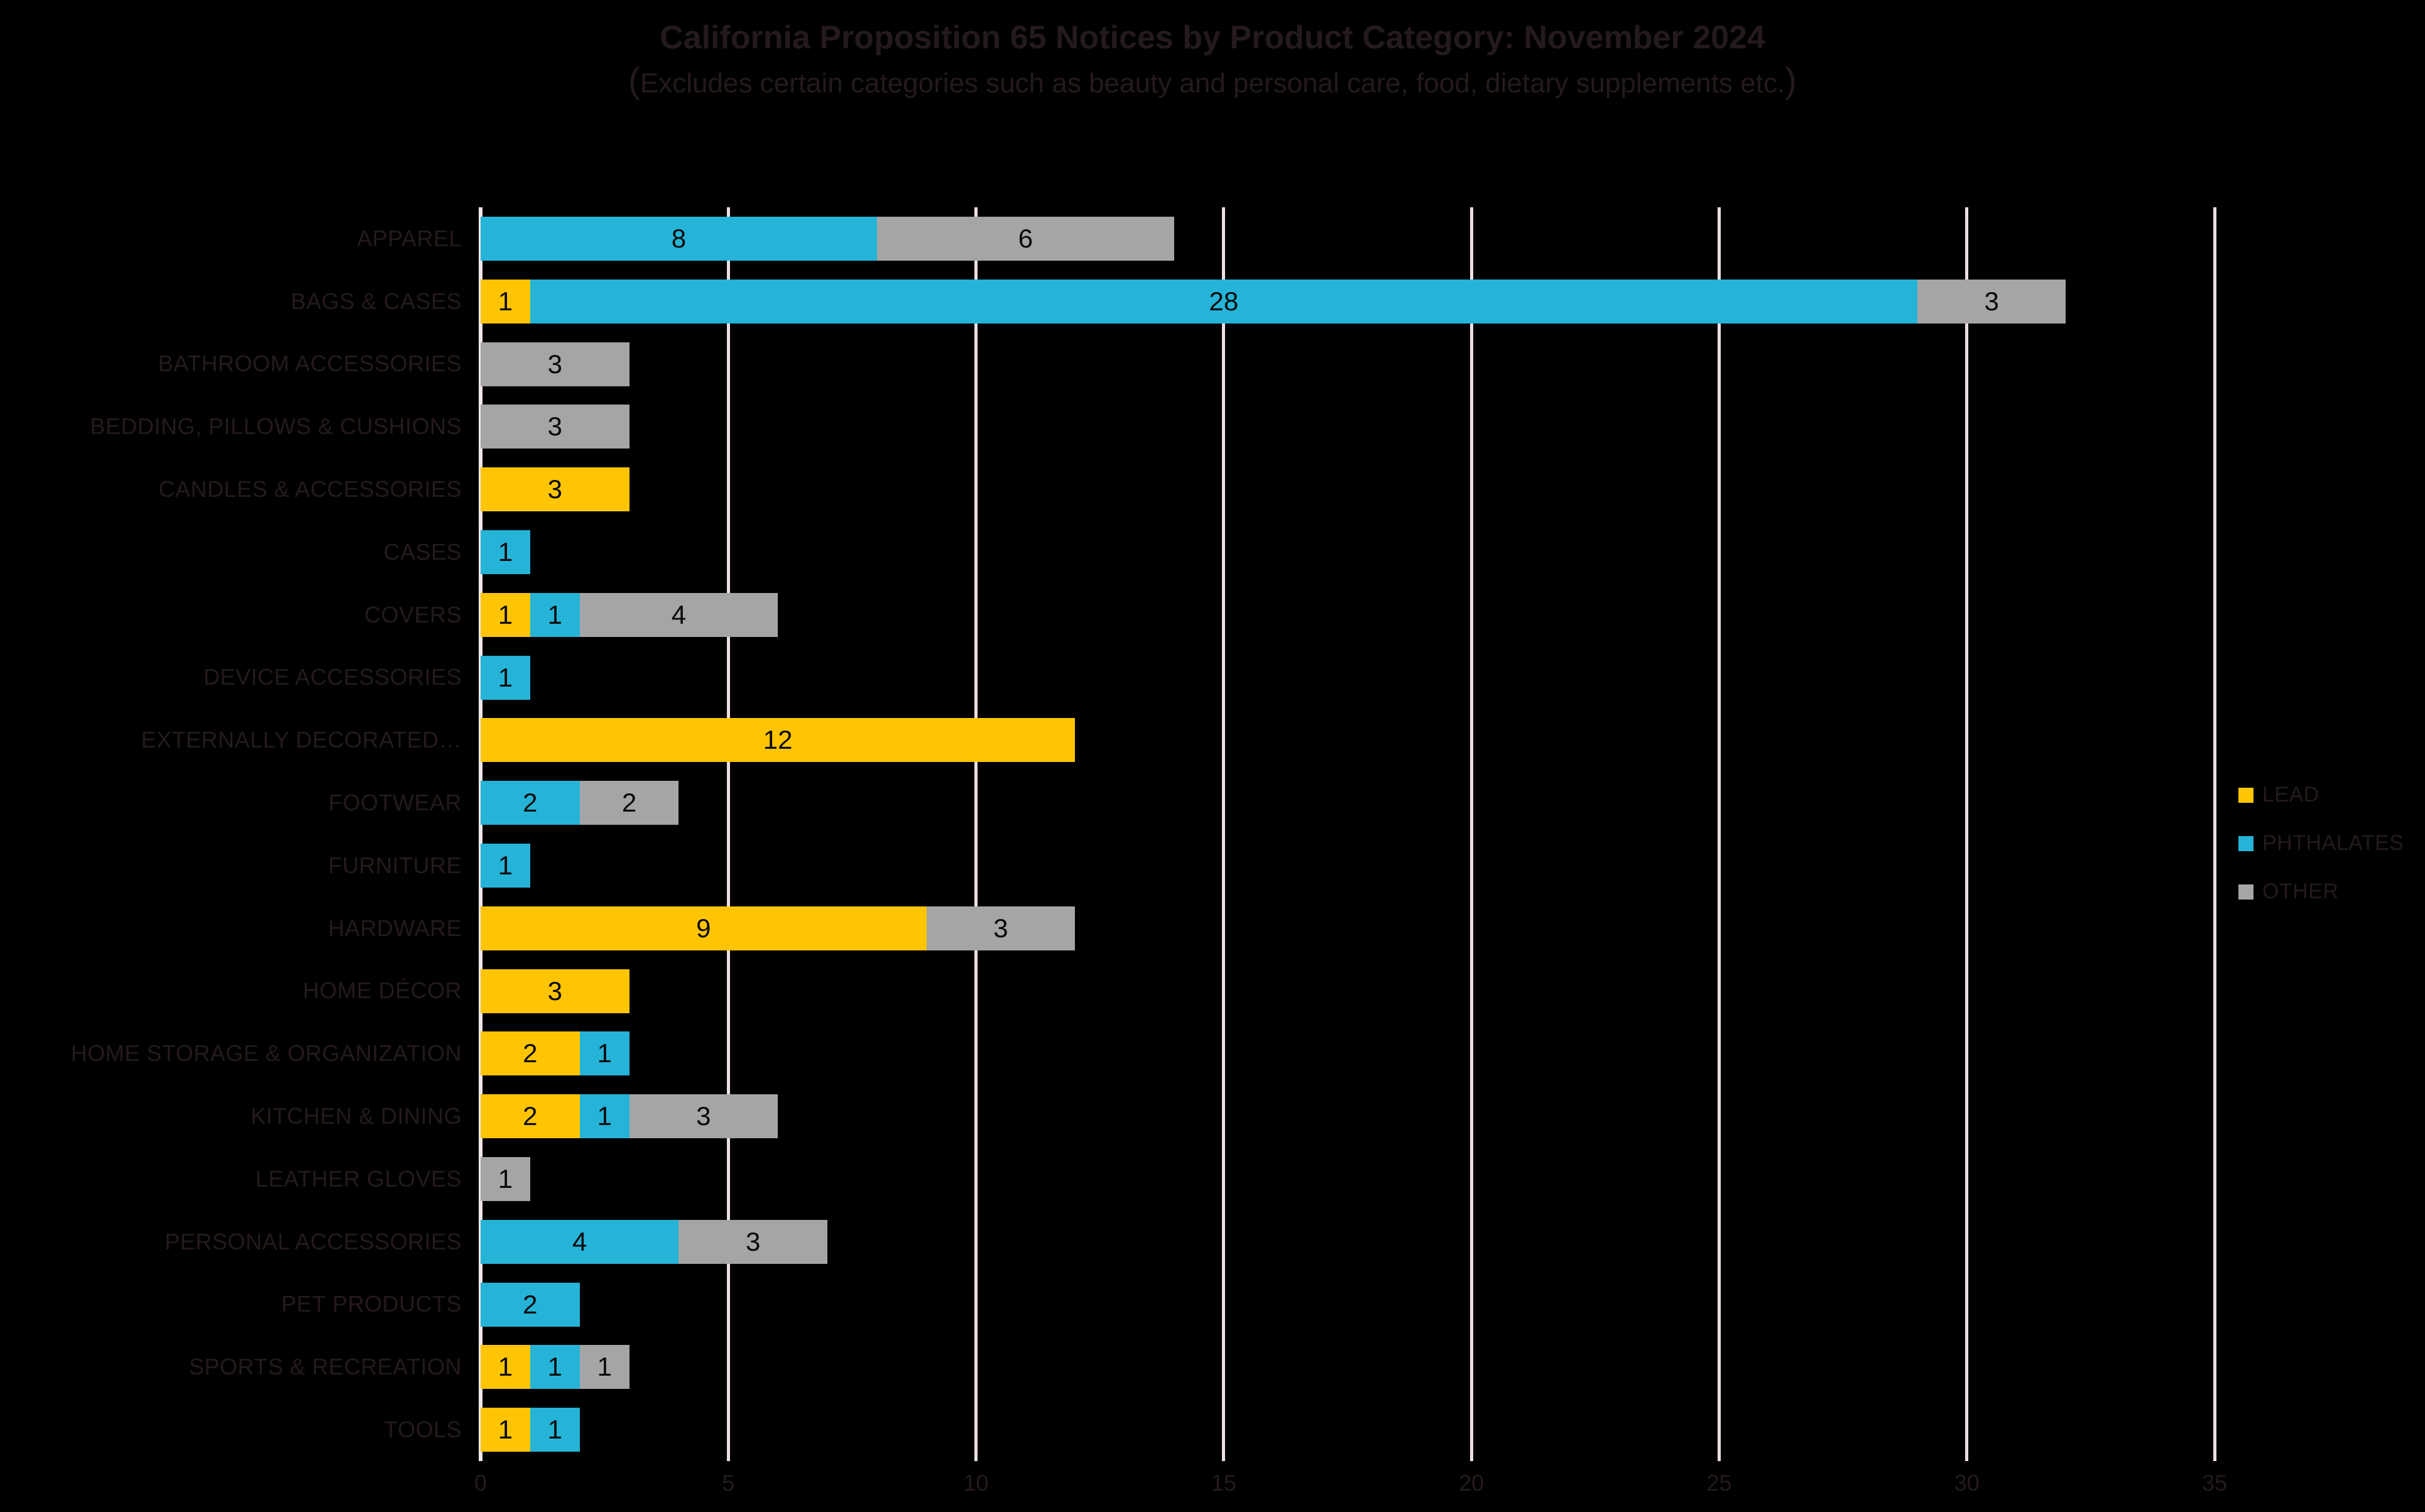 The image size is (2425, 1512). I want to click on bar-row-label: CASES, so click(422, 551).